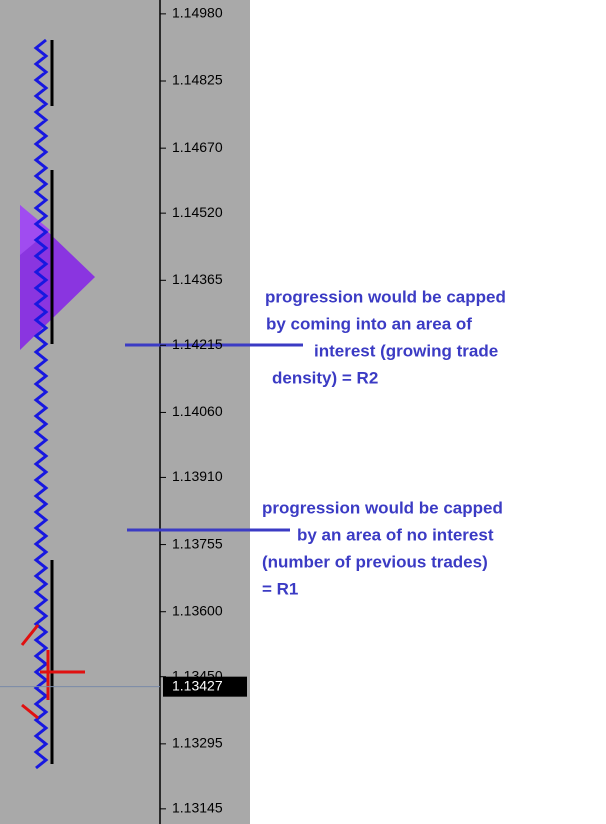  I want to click on value-area-marker, so click(35, 230).